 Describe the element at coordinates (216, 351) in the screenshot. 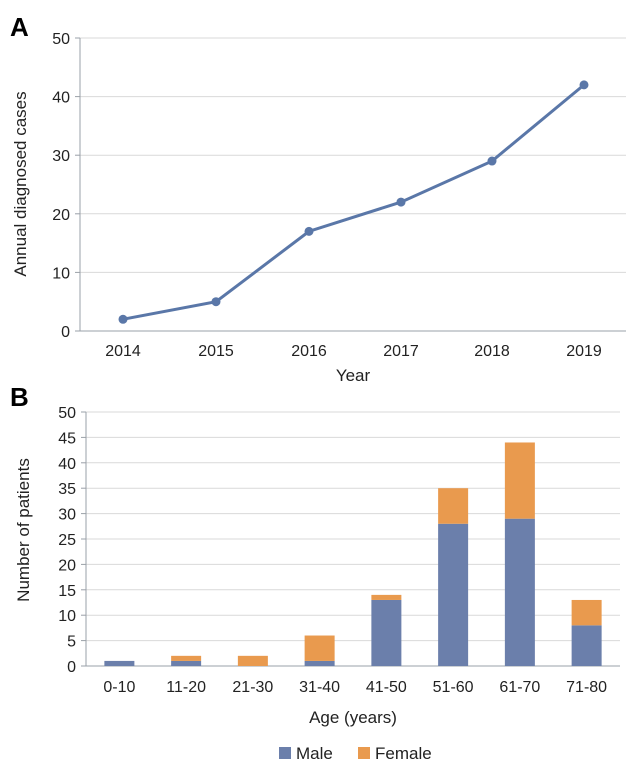

I see `panel-a-x-tick-label: 2015` at that location.